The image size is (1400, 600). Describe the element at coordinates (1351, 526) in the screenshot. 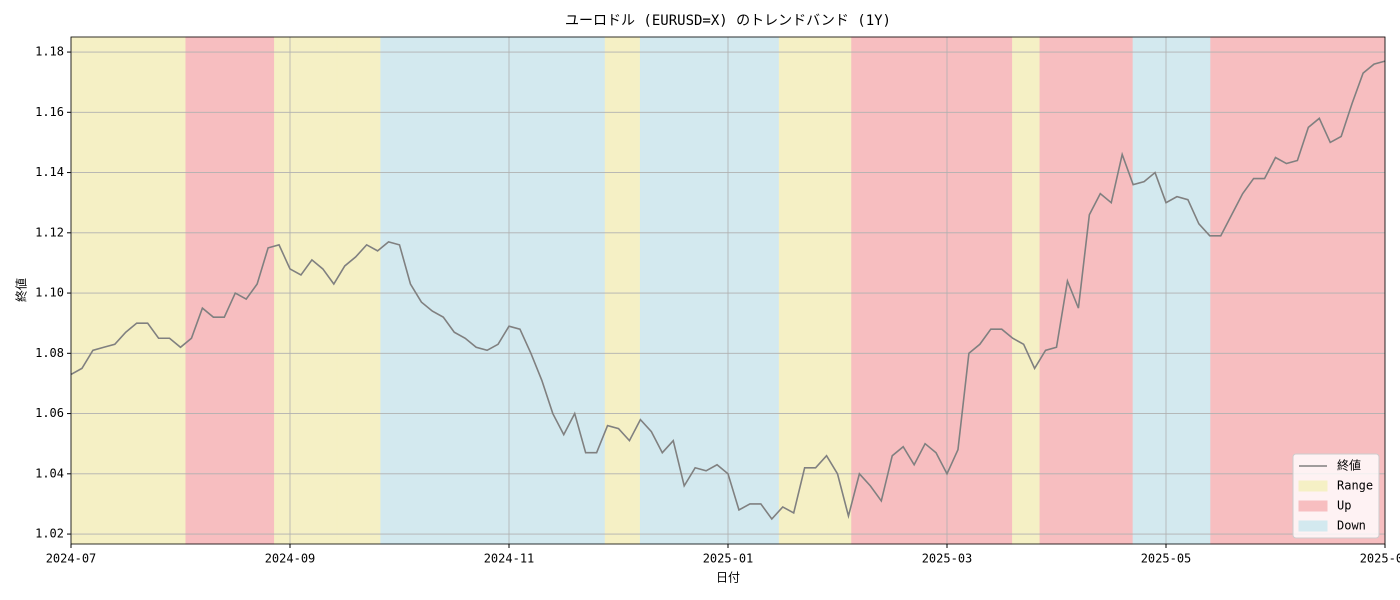

I see `legend-label: Down` at that location.